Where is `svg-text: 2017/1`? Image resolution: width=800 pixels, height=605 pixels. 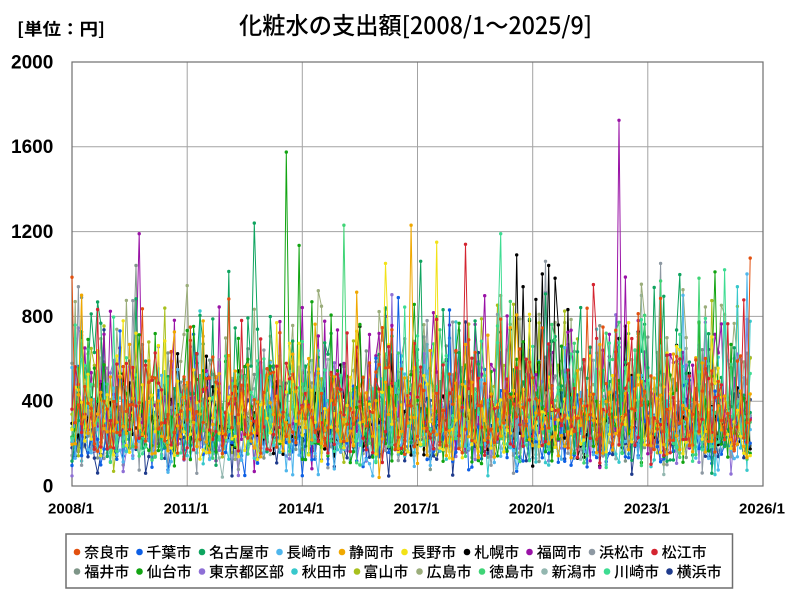
svg-text: 2017/1 is located at coordinates (417, 509).